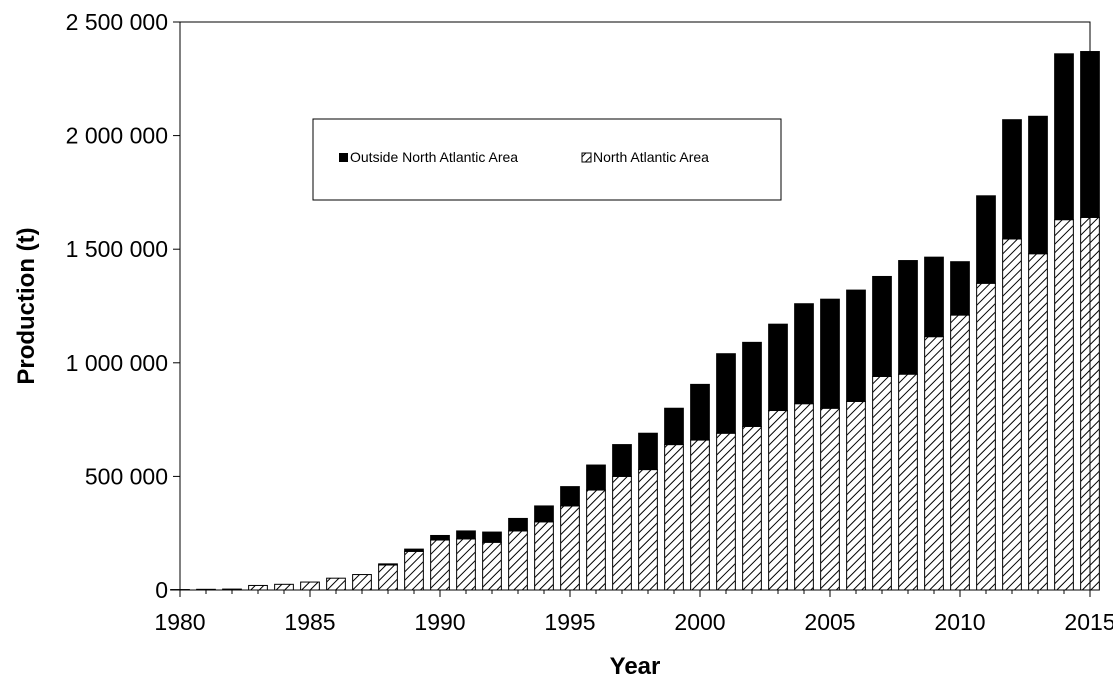  Describe the element at coordinates (726, 393) in the screenshot. I see `bar-outside-north-atlantic-2001` at that location.